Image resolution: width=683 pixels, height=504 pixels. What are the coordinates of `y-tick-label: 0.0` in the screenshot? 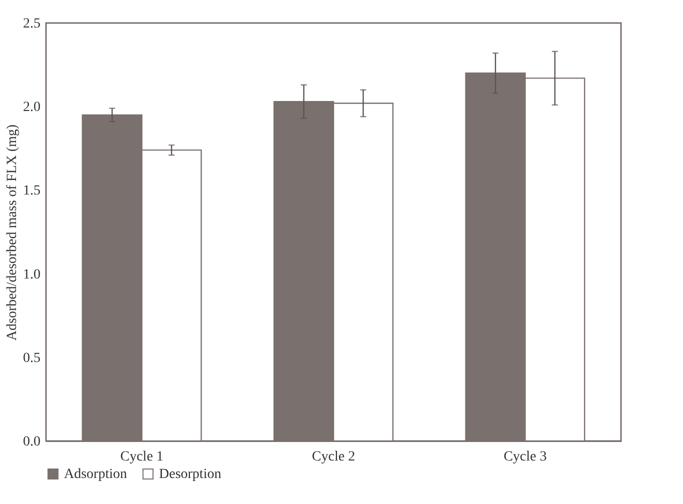 It's located at (31, 442).